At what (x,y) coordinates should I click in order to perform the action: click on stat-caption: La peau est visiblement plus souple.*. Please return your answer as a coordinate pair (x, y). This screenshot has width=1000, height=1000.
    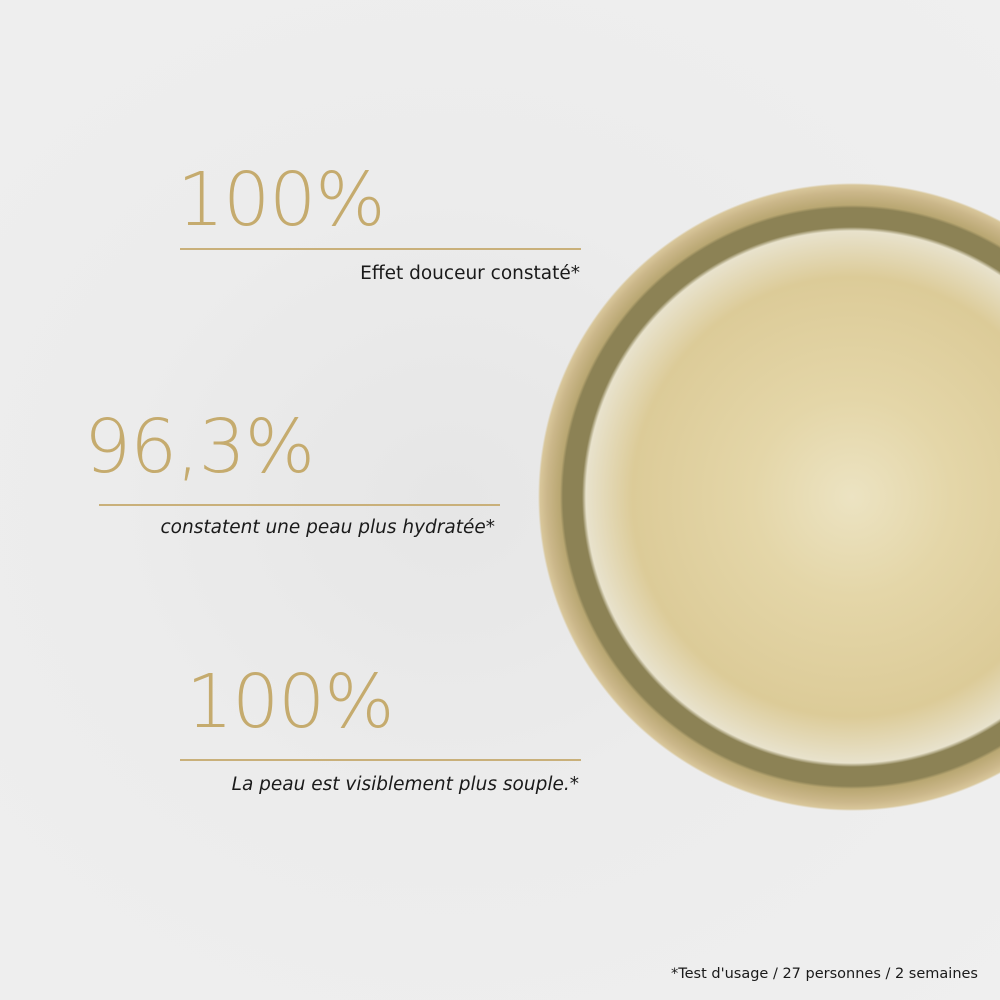
    Looking at the image, I should click on (405, 784).